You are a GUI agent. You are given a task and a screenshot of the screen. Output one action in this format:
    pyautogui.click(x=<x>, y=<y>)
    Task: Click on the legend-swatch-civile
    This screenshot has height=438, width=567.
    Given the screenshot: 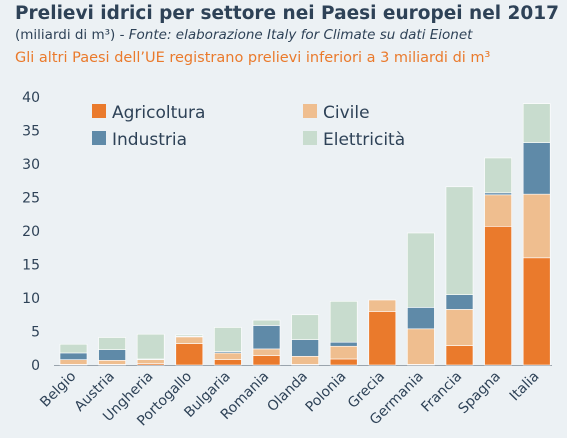 What is the action you would take?
    pyautogui.click(x=310, y=111)
    